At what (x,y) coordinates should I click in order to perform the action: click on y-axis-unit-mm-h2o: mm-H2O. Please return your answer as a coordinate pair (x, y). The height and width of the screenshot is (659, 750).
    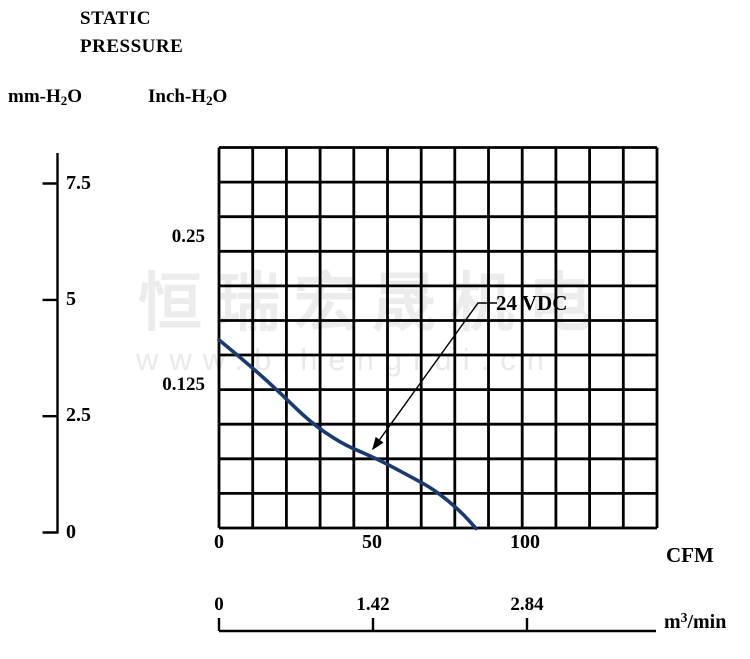
    Looking at the image, I should click on (45, 97).